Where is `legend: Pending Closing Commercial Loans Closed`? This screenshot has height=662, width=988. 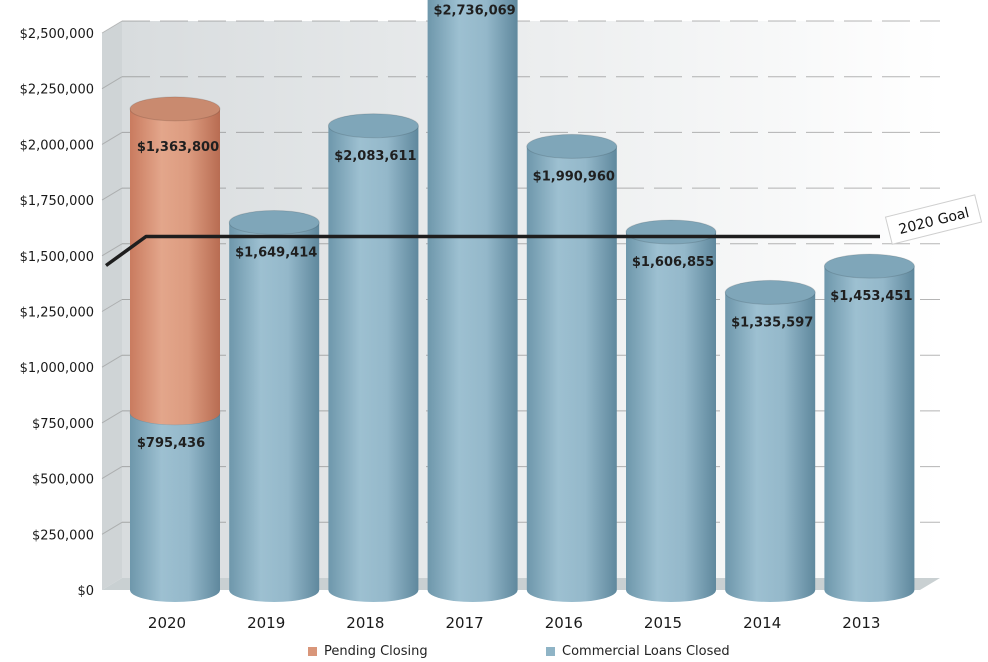
legend: Pending Closing Commercial Loans Closed is located at coordinates (550, 653).